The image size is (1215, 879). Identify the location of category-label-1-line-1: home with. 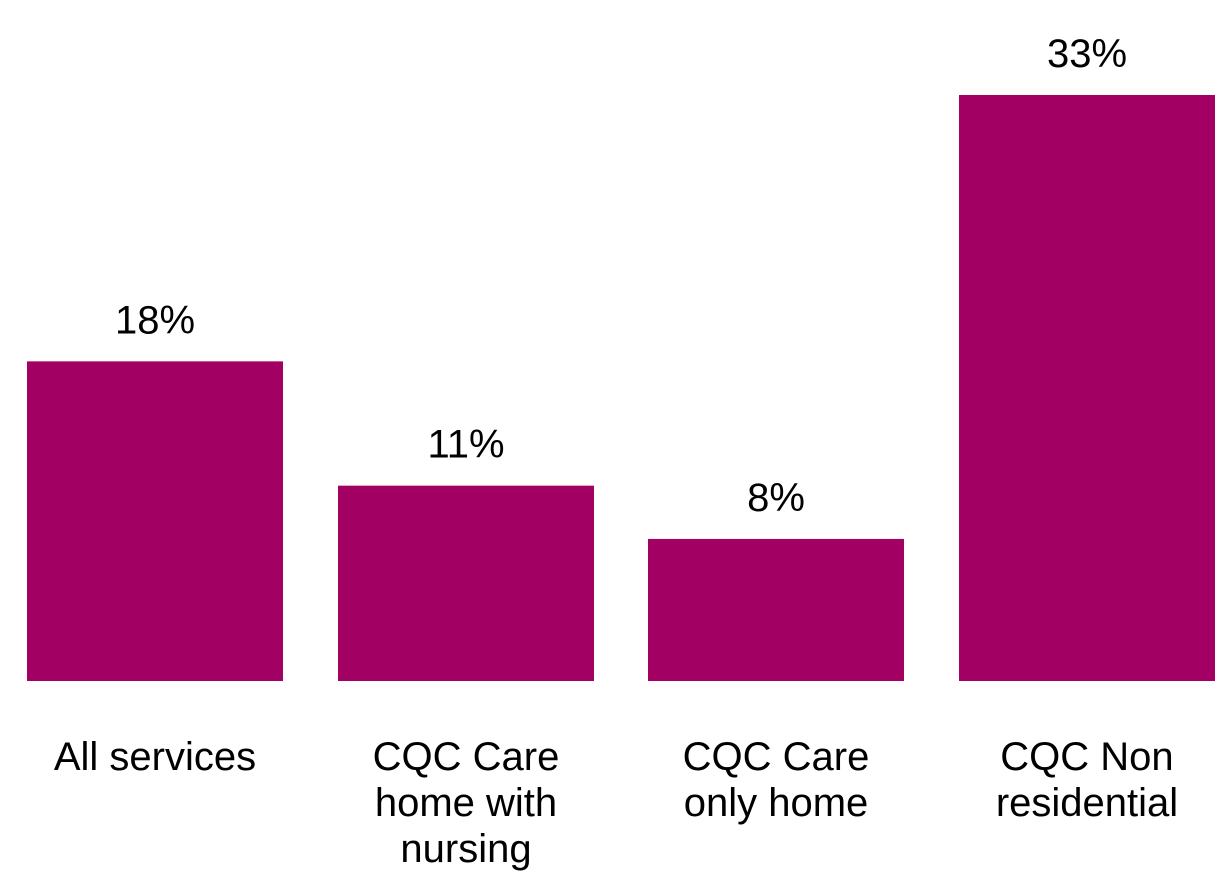
(466, 803).